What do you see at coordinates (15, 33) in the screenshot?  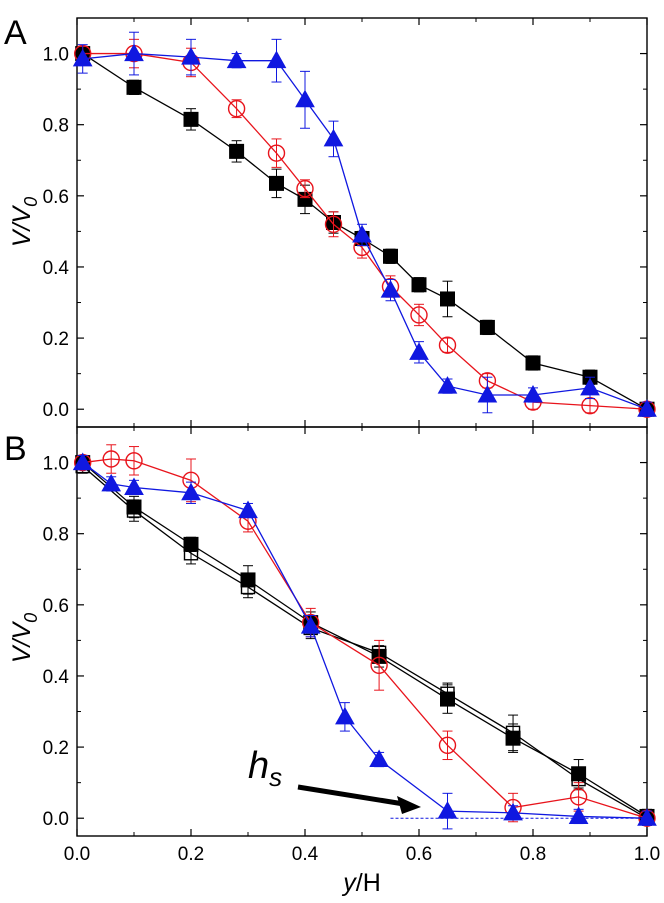 I see `panel-a-label: A` at bounding box center [15, 33].